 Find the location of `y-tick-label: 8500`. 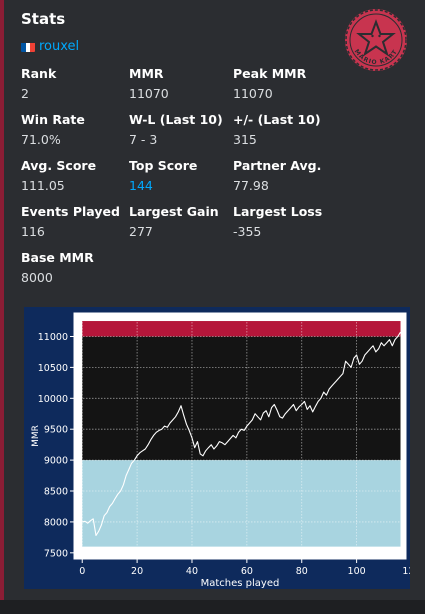

y-tick-label: 8500 is located at coordinates (56, 492).